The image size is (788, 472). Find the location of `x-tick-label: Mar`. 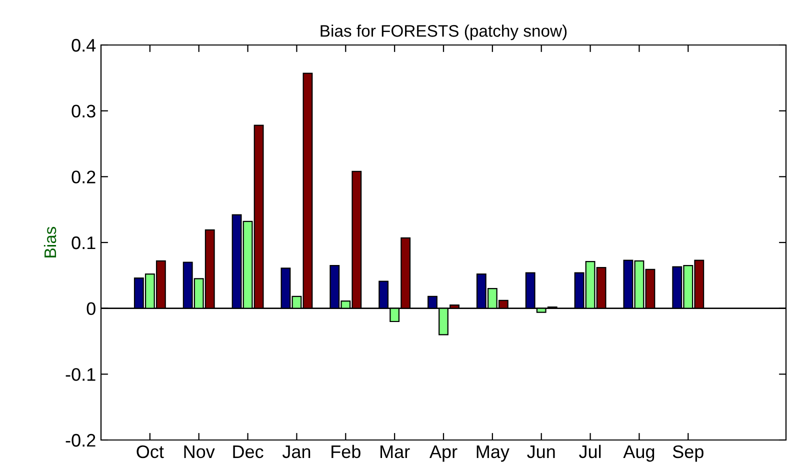

x-tick-label: Mar is located at coordinates (395, 452).